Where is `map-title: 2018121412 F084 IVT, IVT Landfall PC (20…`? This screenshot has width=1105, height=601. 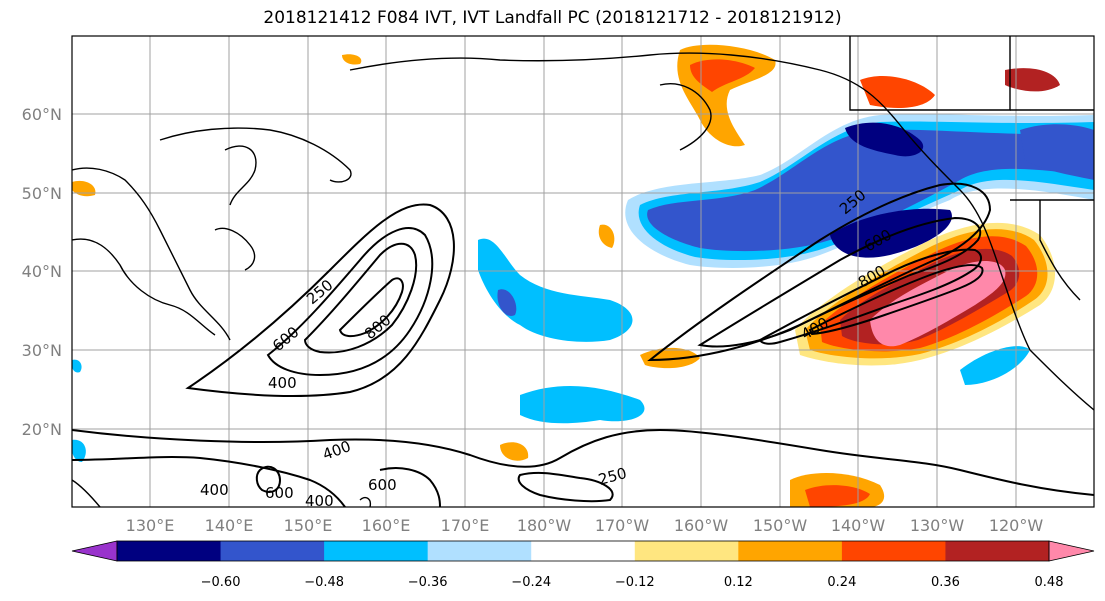
map-title: 2018121412 F084 IVT, IVT Landfall PC (20… is located at coordinates (552, 18).